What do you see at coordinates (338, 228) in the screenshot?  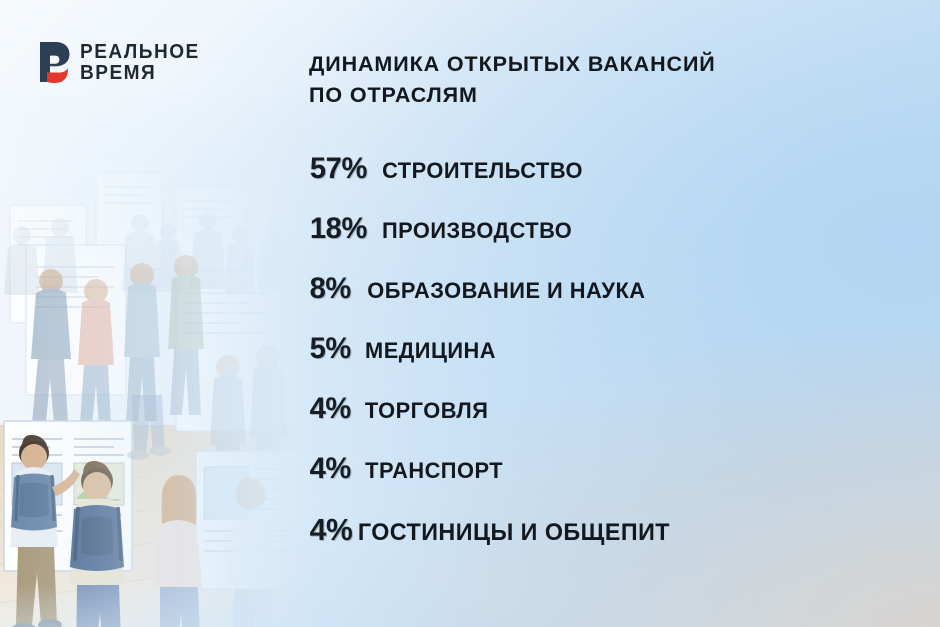 I see `stat-percent: 18%` at bounding box center [338, 228].